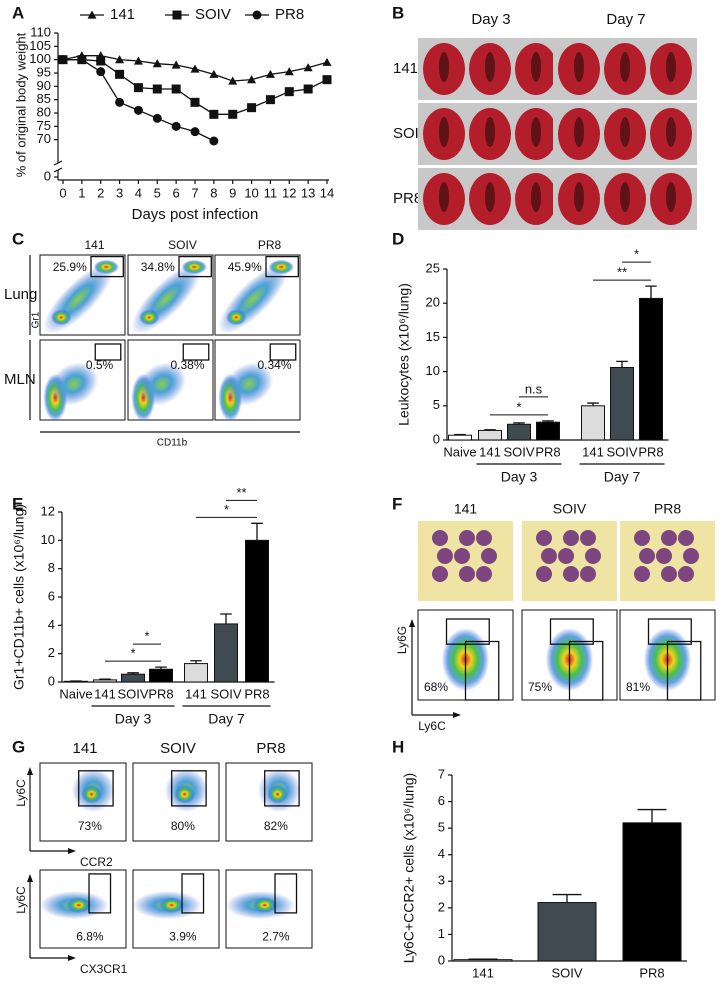 The width and height of the screenshot is (727, 987). I want to click on y-axis-label: Ly6C, so click(21, 900).